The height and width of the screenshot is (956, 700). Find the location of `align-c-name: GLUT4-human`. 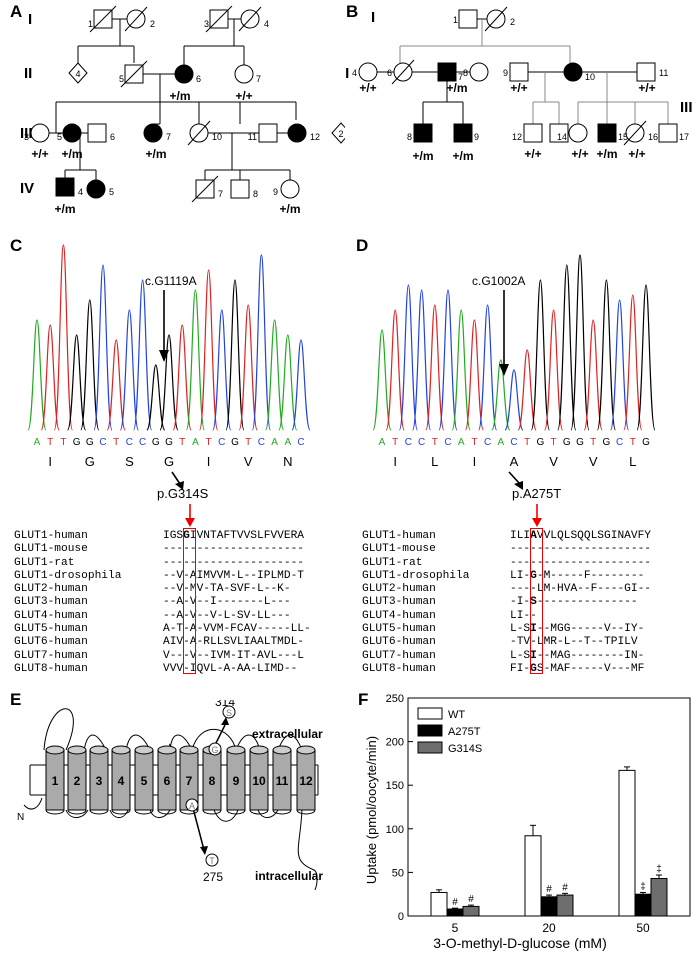

align-c-name: GLUT4-human is located at coordinates (51, 615).